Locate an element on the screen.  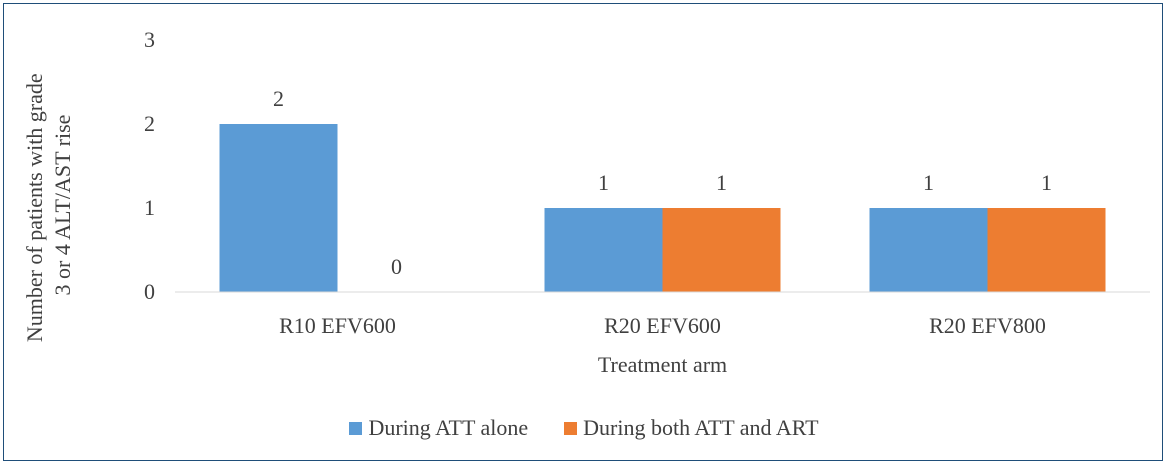
x-tick-label: R20 EFV600 is located at coordinates (662, 325).